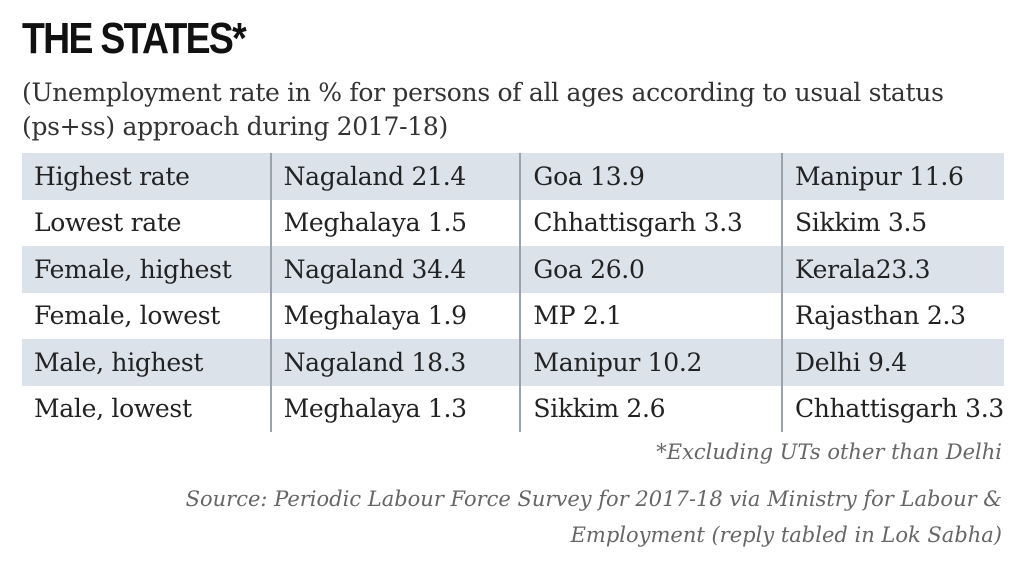 The image size is (1024, 568). Describe the element at coordinates (650, 315) in the screenshot. I see `cell: MP 2.1` at that location.